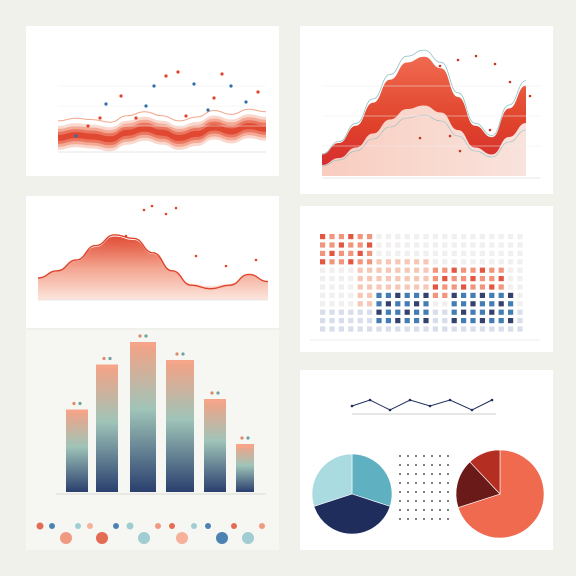  Describe the element at coordinates (180, 426) in the screenshot. I see `bar` at that location.